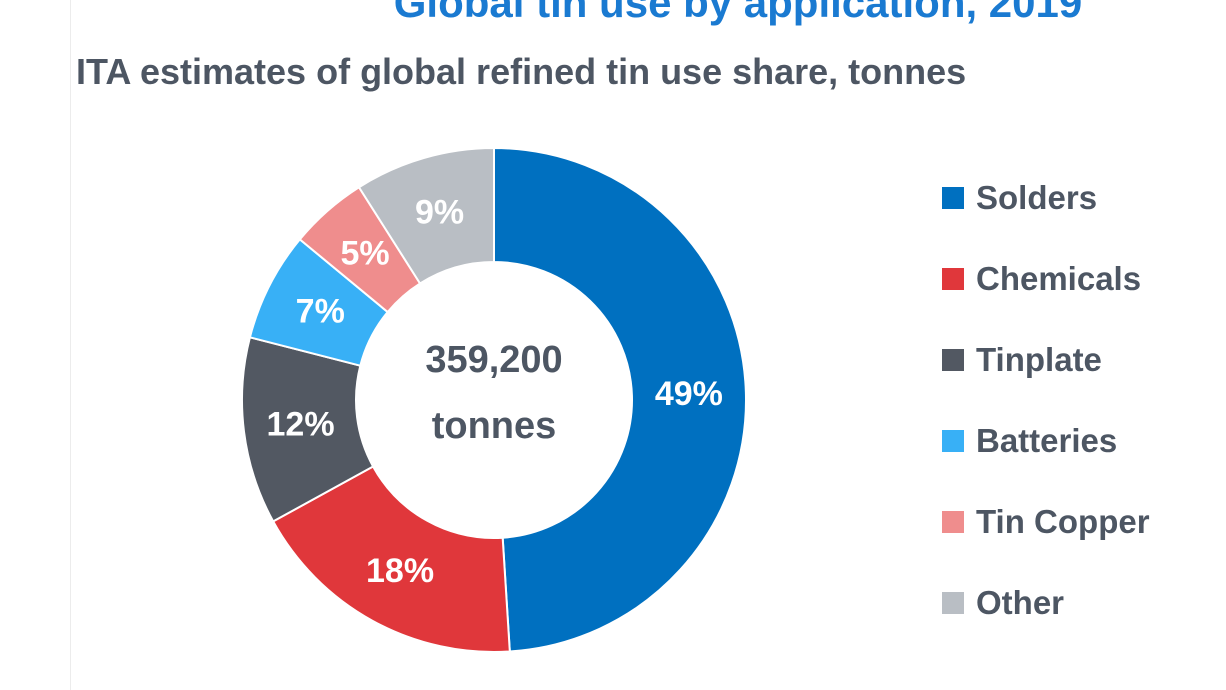 Image resolution: width=1226 pixels, height=690 pixels. Describe the element at coordinates (1046, 459) in the screenshot. I see `legend-item-batteries: Batteries` at that location.